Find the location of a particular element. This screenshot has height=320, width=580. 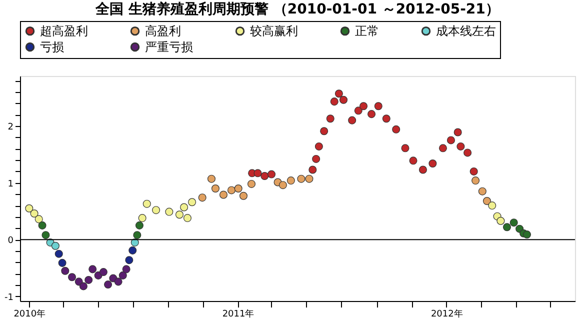

legend-label: 亏损 is located at coordinates (52, 47).